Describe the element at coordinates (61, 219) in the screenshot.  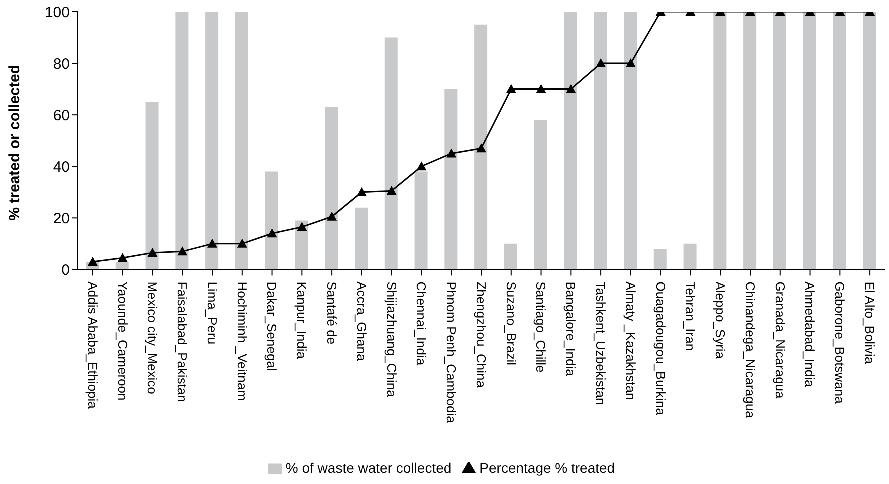
I see `y-tick-label: 20` at that location.